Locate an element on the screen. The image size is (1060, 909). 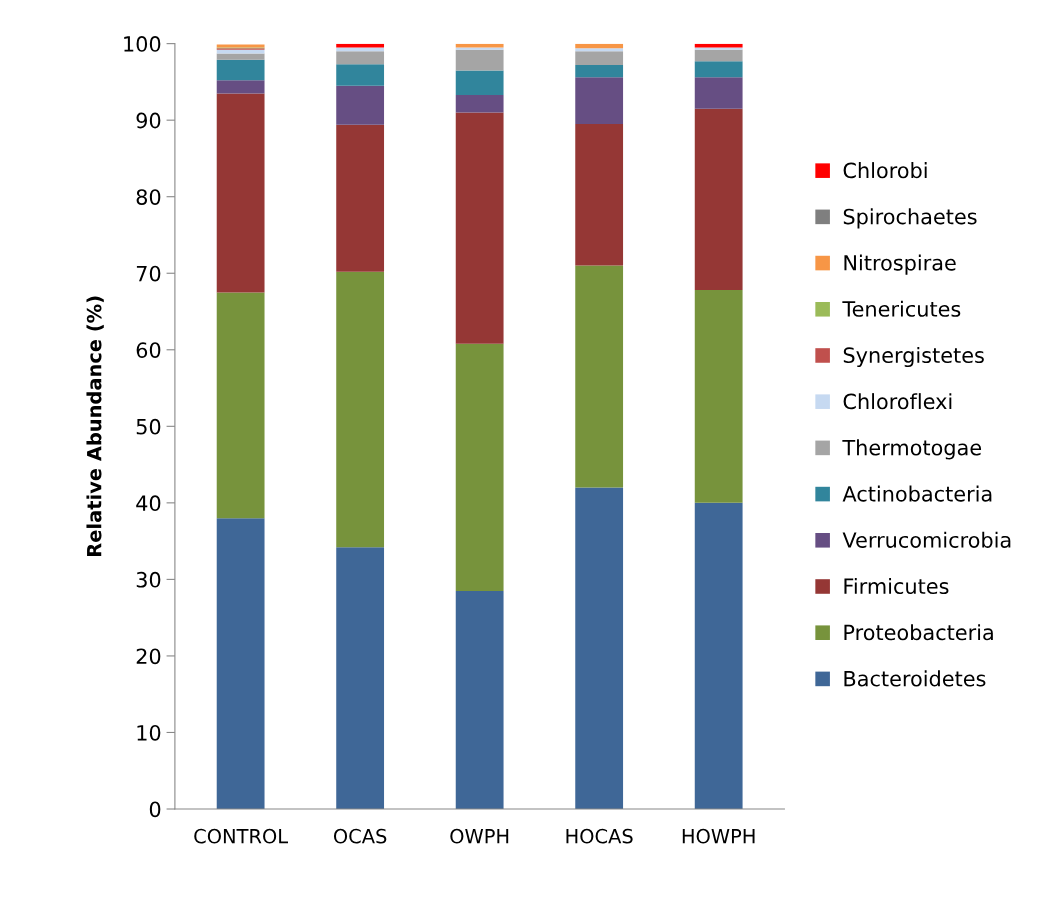
legend-label: Synergistetes is located at coordinates (913, 357).